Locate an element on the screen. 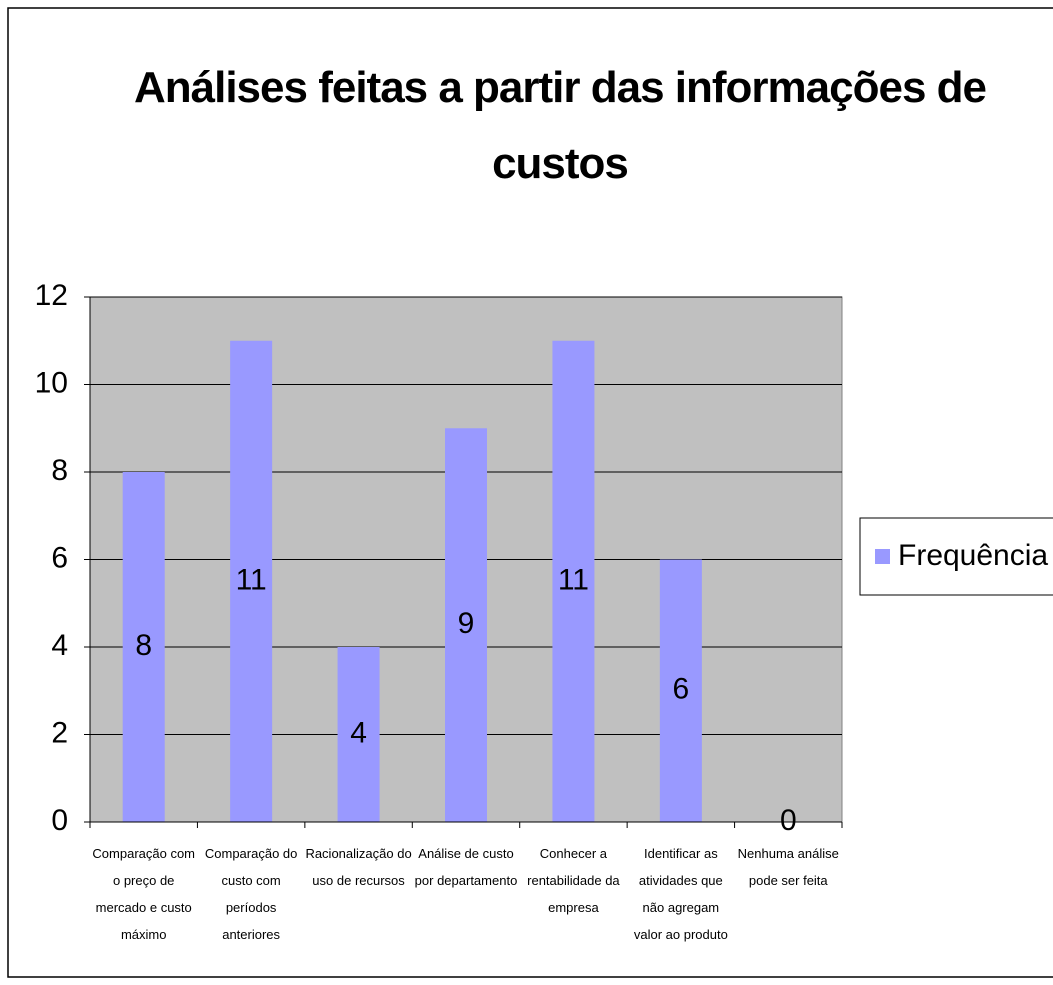  x-tick-label: Análise de custo por departamento is located at coordinates (466, 867).